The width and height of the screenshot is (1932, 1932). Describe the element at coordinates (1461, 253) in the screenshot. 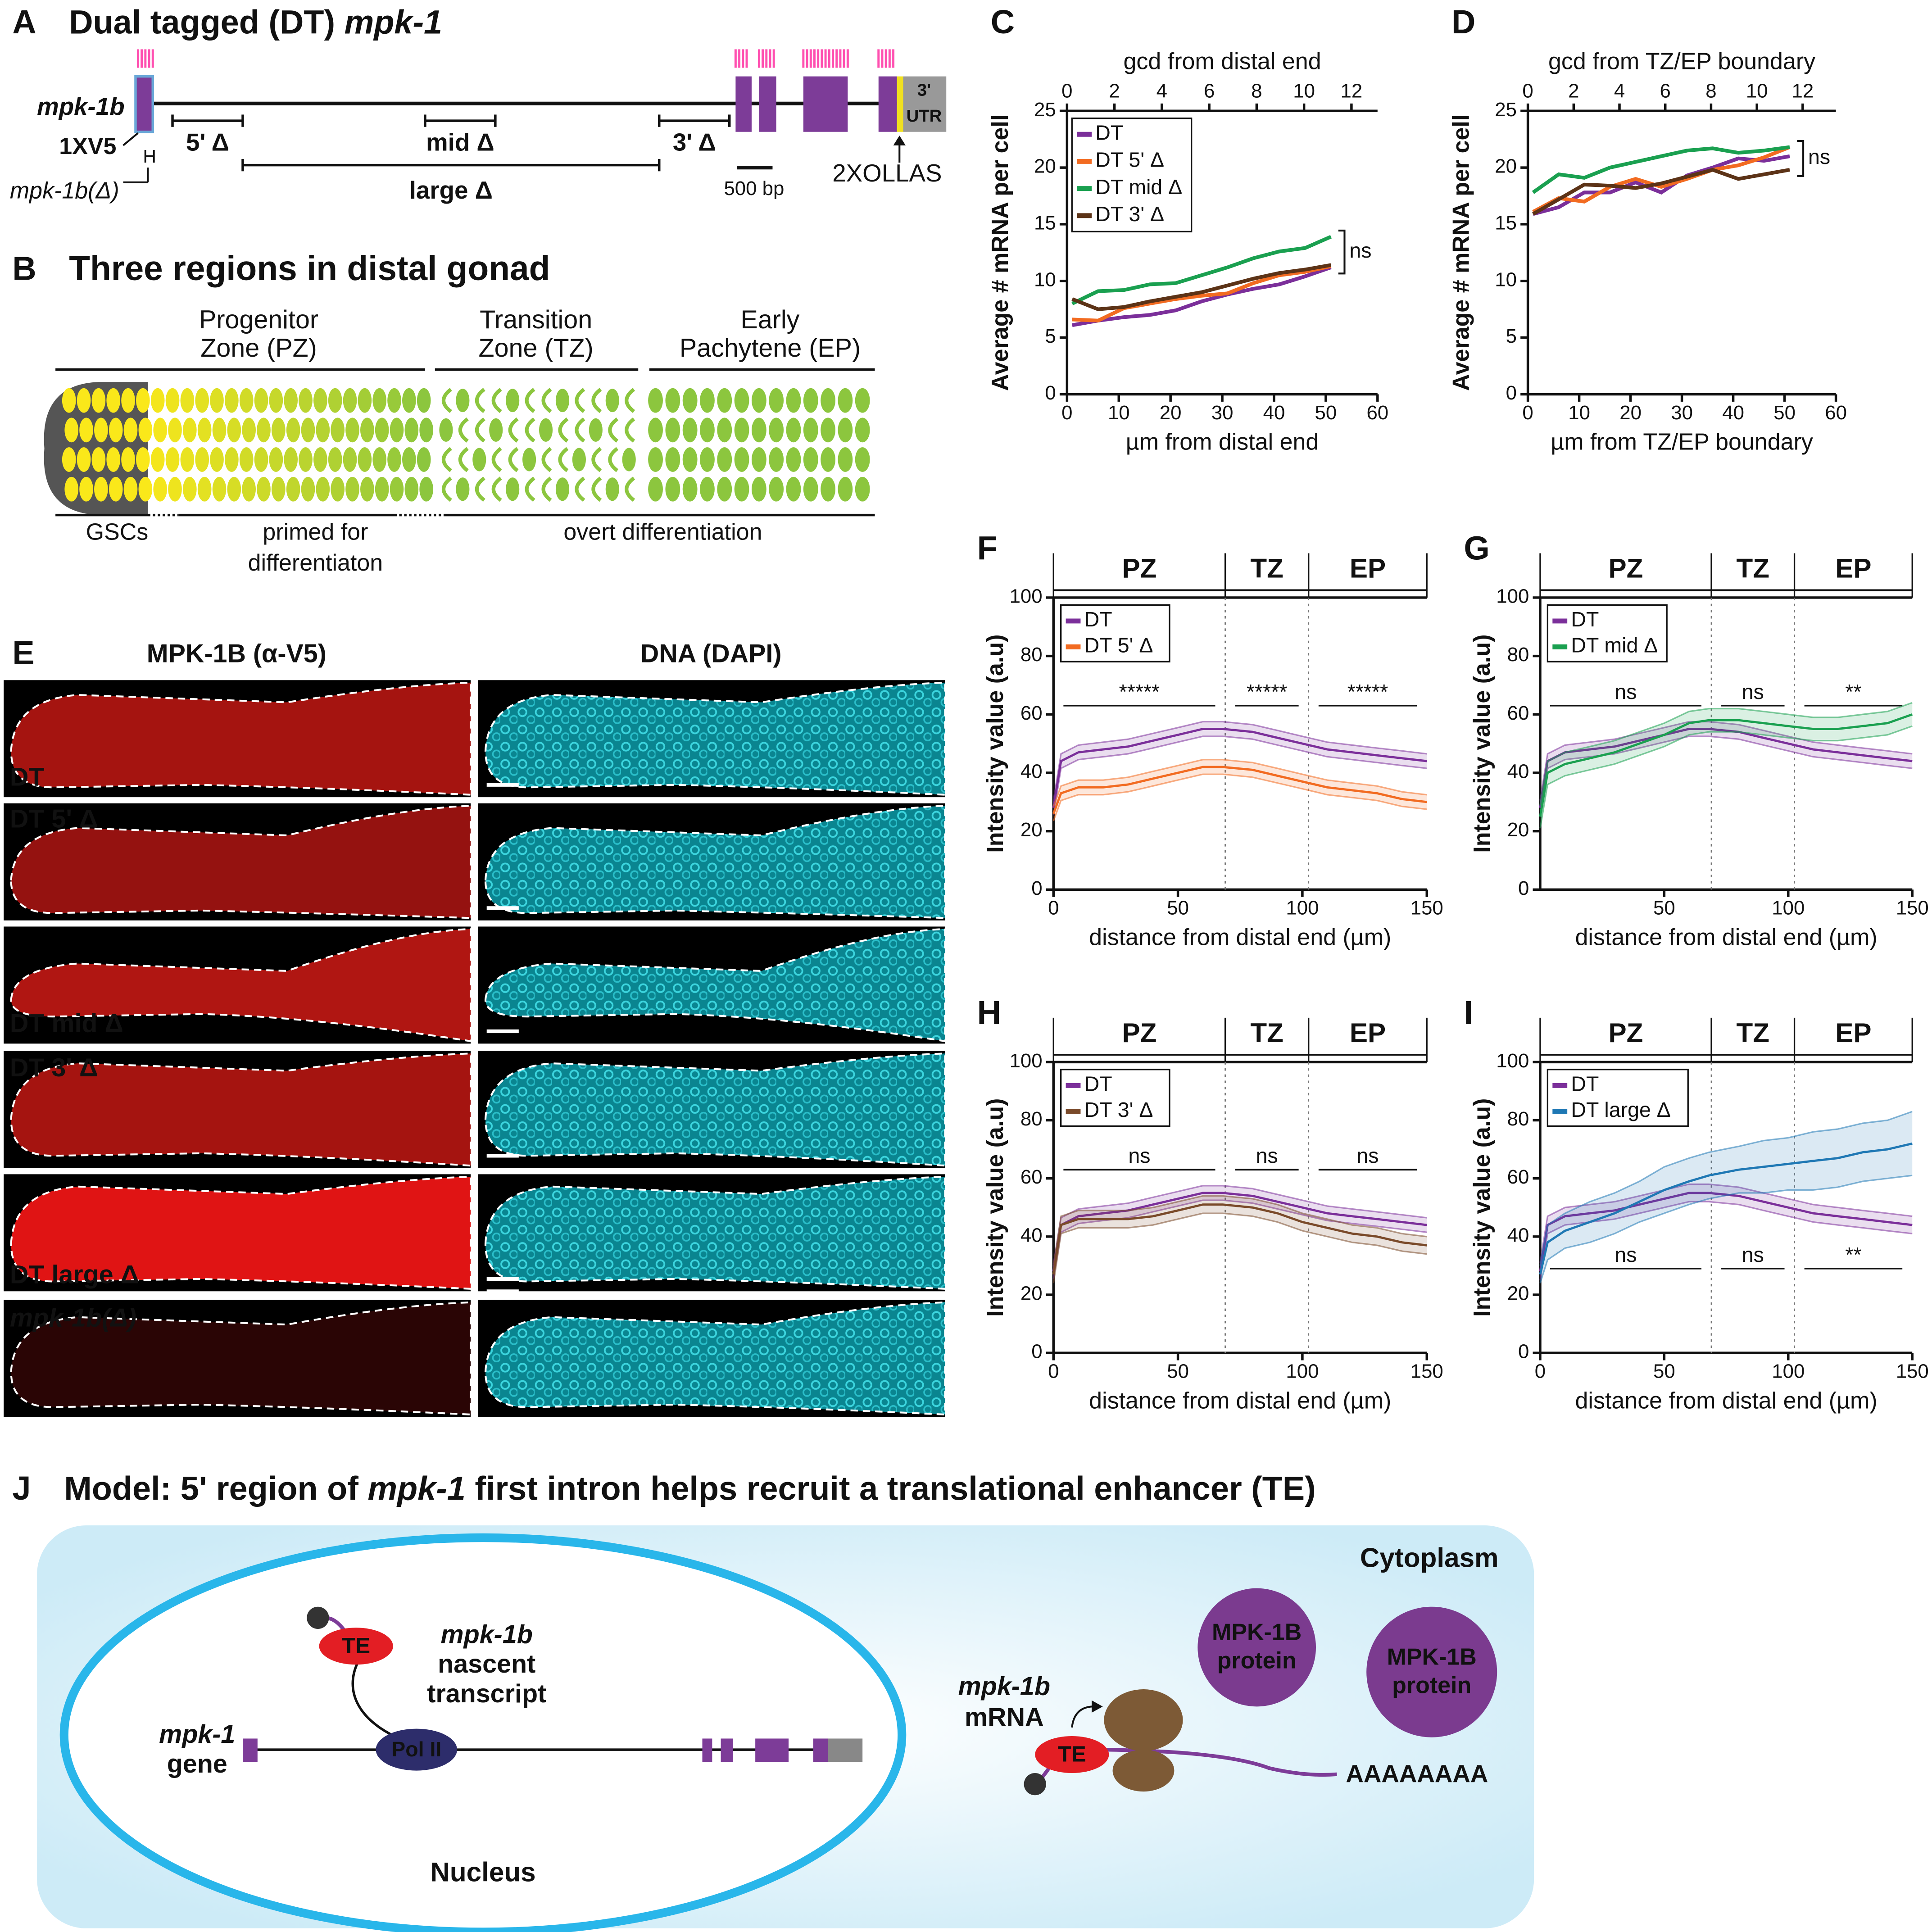

I see `y-axis-label: Average # mRNA per cell` at that location.